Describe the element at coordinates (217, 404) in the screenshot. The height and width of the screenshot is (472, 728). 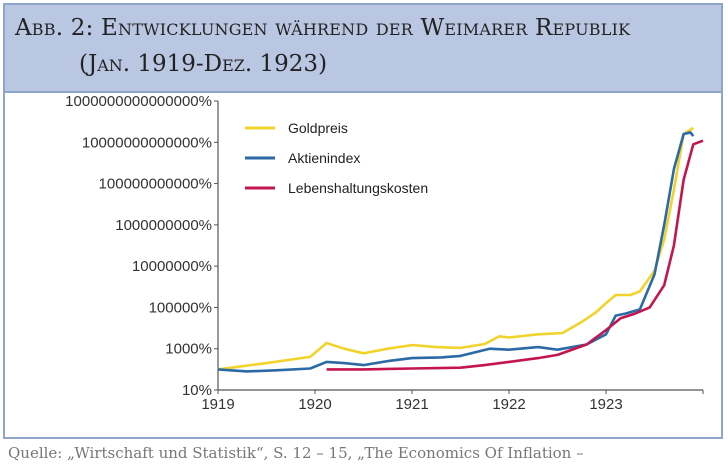
I see `x-tick-label: 1919` at that location.